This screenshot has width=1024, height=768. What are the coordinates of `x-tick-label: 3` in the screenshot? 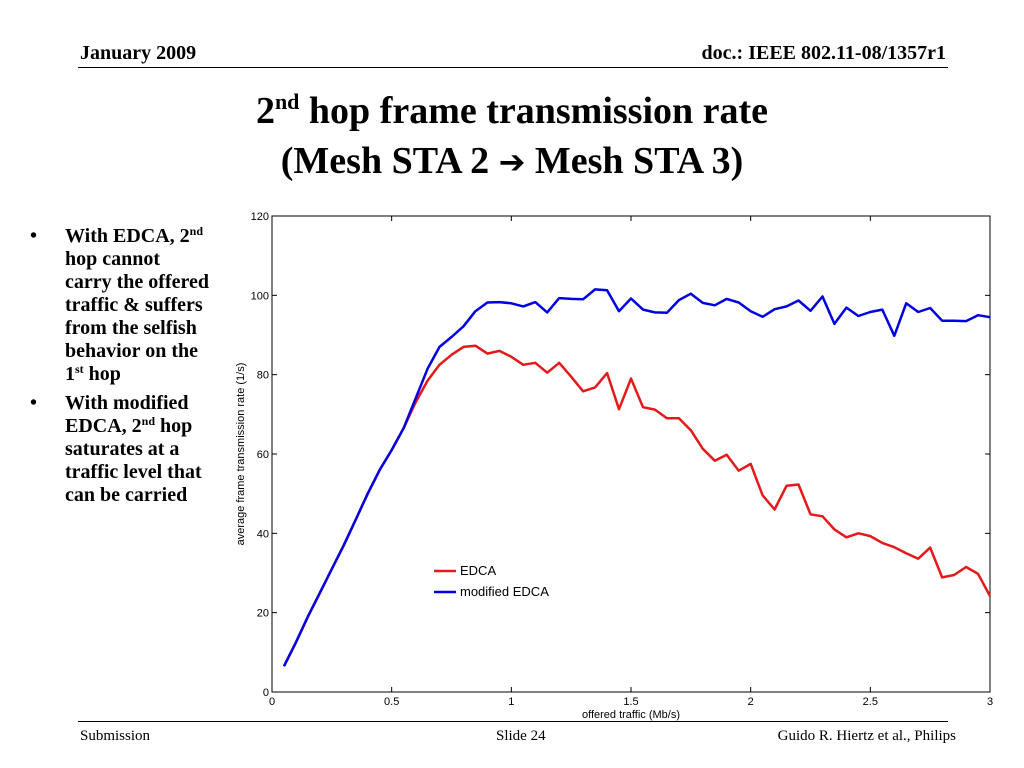 It's located at (990, 702).